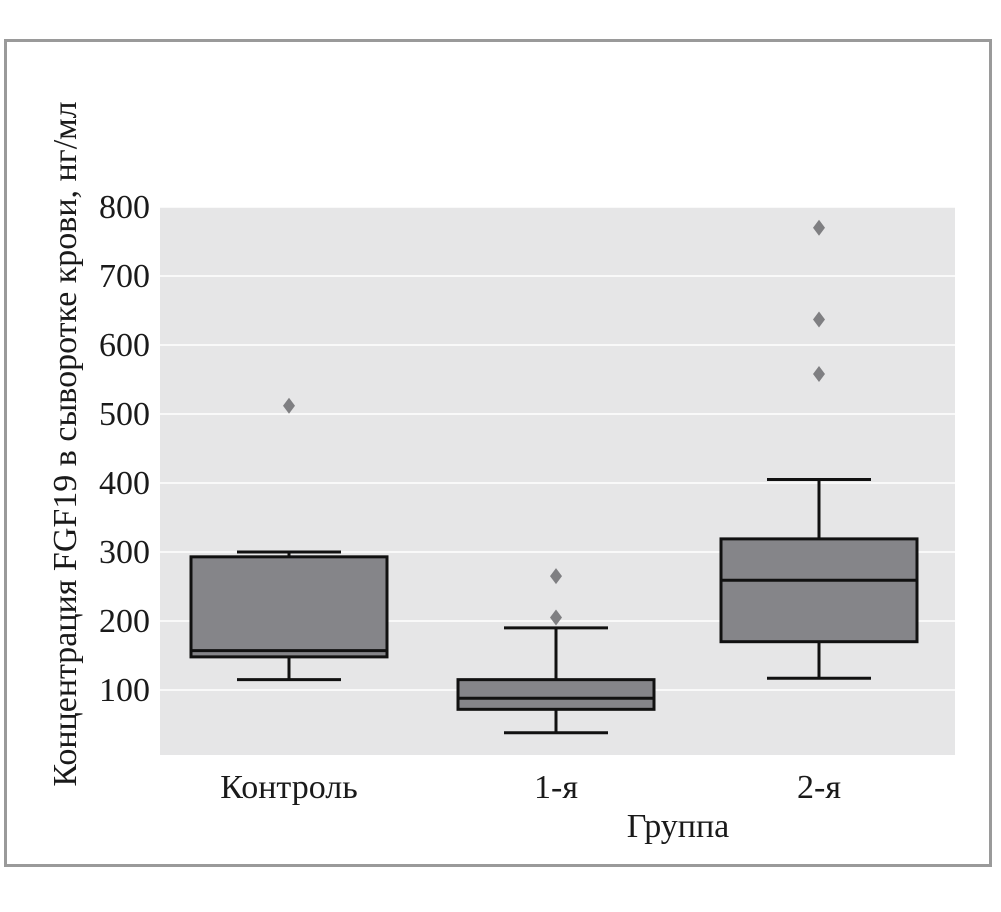 The width and height of the screenshot is (1001, 912). What do you see at coordinates (124, 276) in the screenshot?
I see `y-tick-label: 700` at bounding box center [124, 276].